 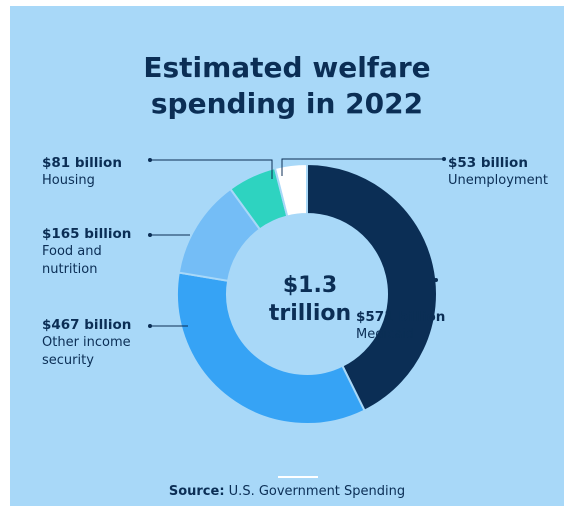 I want to click on slice-amount-medicaid: $571 billion, so click(x=401, y=317).